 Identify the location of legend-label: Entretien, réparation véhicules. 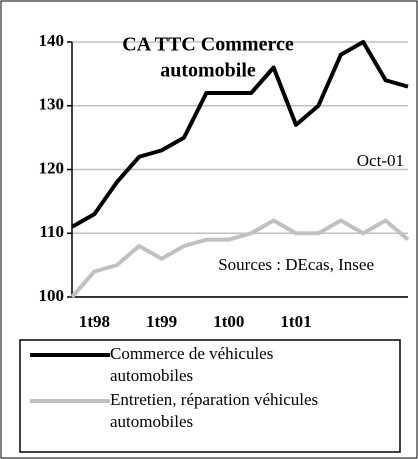
(214, 399).